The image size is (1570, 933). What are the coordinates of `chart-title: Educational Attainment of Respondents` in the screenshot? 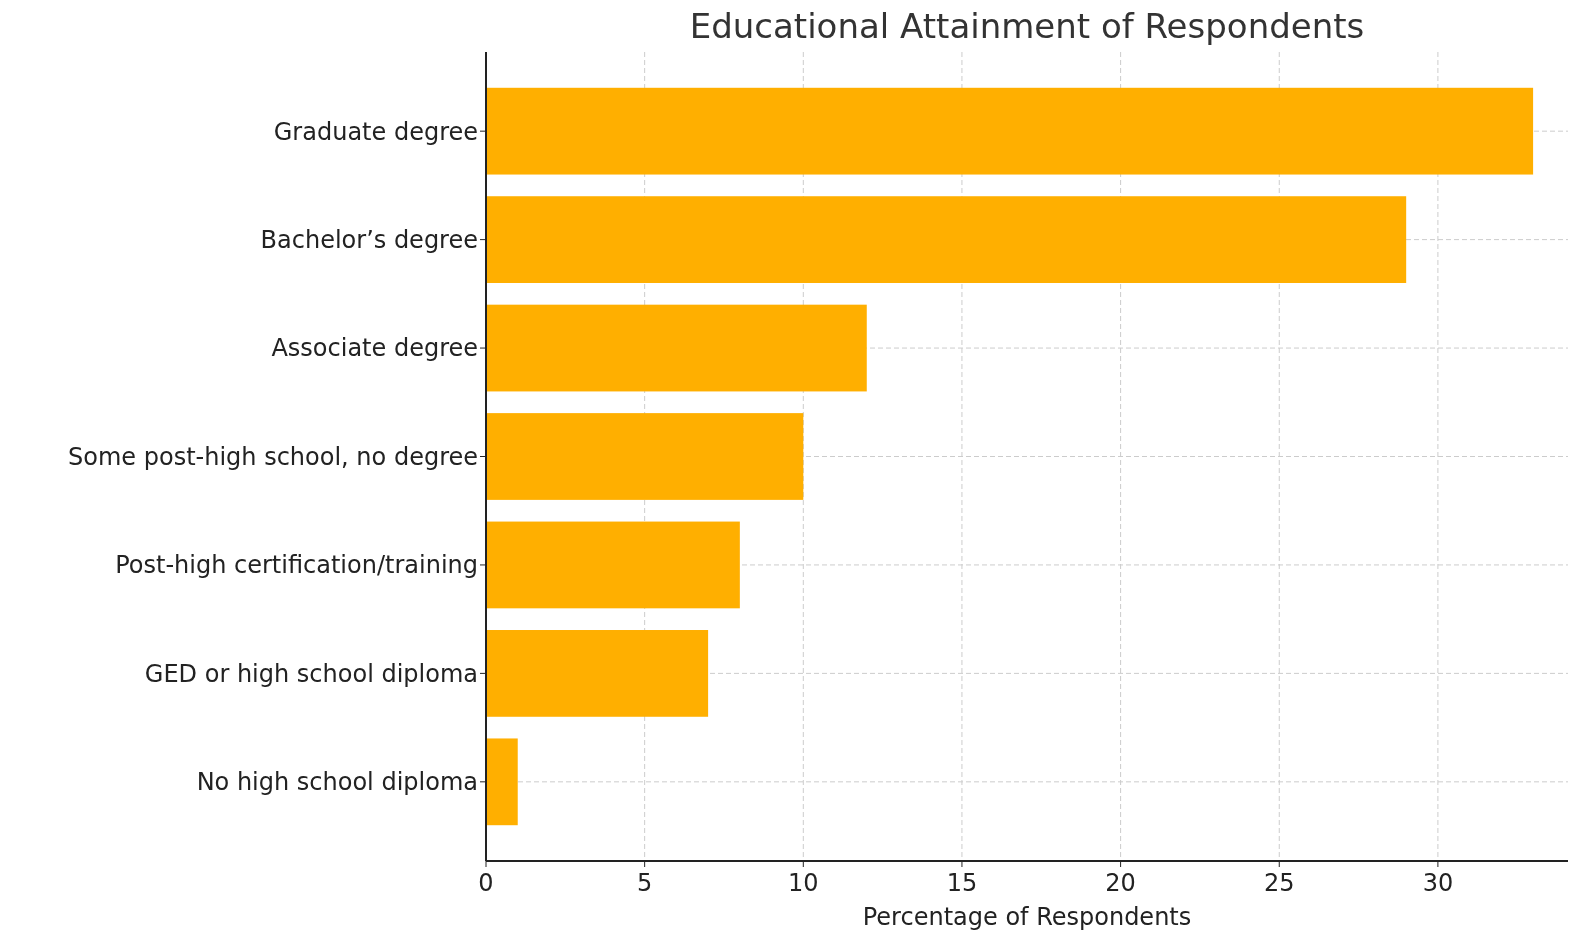 It's located at (1027, 26).